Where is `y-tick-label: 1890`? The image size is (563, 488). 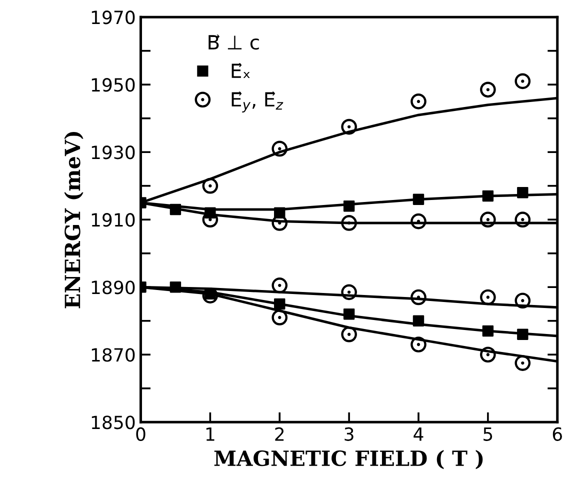 y-tick-label: 1890 is located at coordinates (113, 287).